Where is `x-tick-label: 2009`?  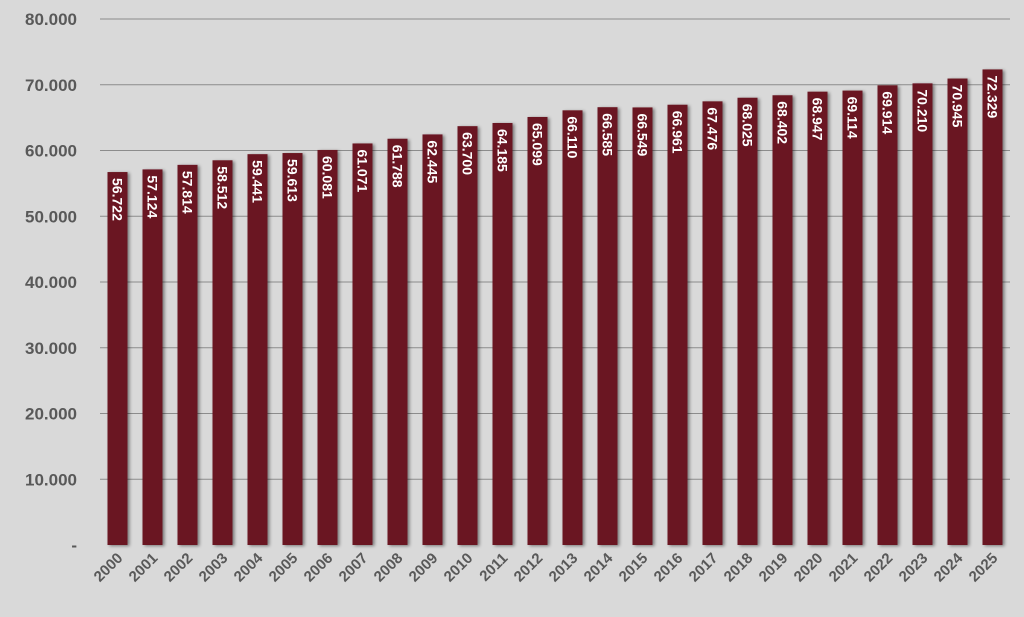
x-tick-label: 2009 is located at coordinates (424, 568).